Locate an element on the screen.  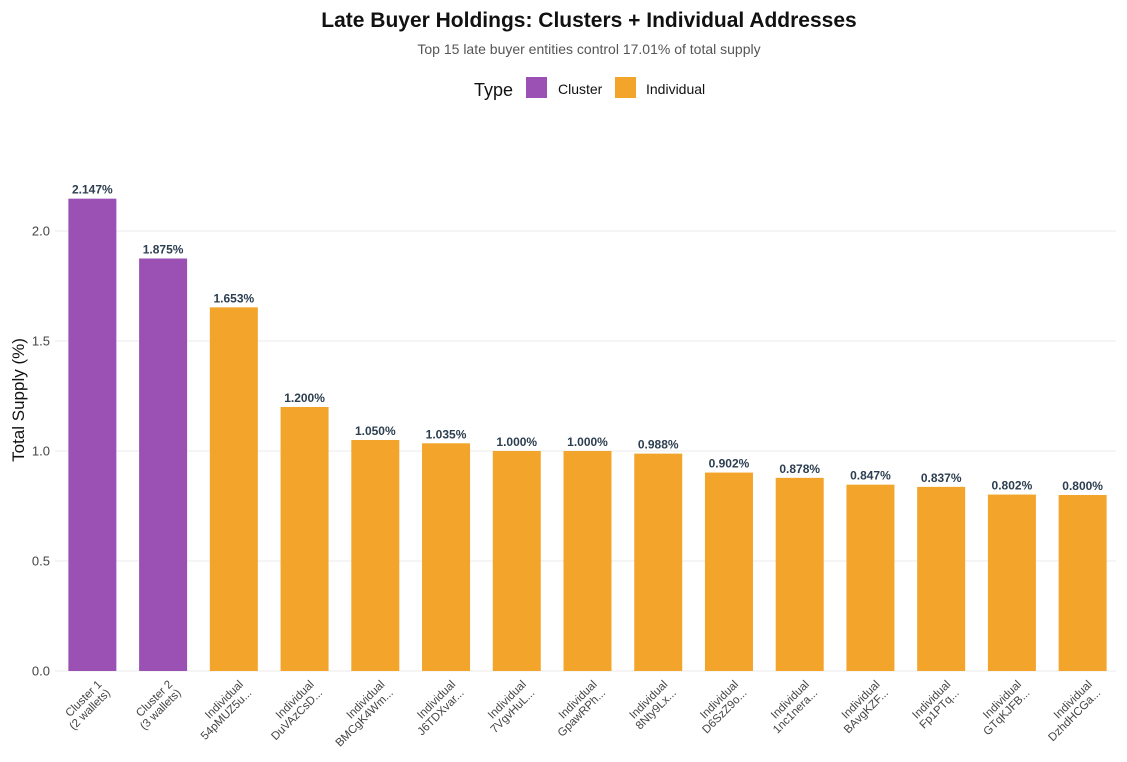
data-label: 0.902% is located at coordinates (729, 464).